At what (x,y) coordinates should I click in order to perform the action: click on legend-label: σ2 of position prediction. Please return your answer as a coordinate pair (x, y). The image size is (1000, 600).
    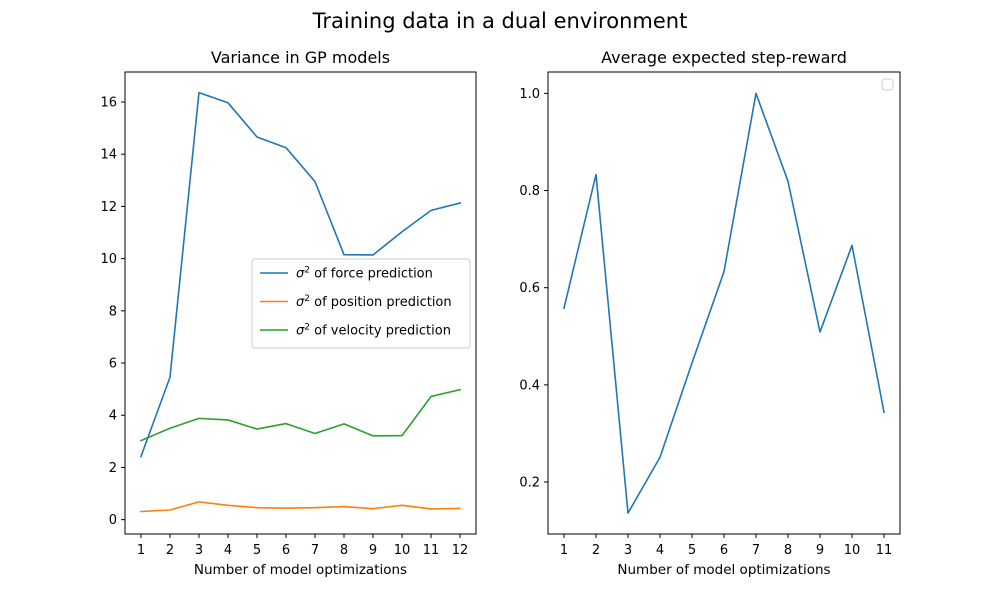
    Looking at the image, I should click on (374, 302).